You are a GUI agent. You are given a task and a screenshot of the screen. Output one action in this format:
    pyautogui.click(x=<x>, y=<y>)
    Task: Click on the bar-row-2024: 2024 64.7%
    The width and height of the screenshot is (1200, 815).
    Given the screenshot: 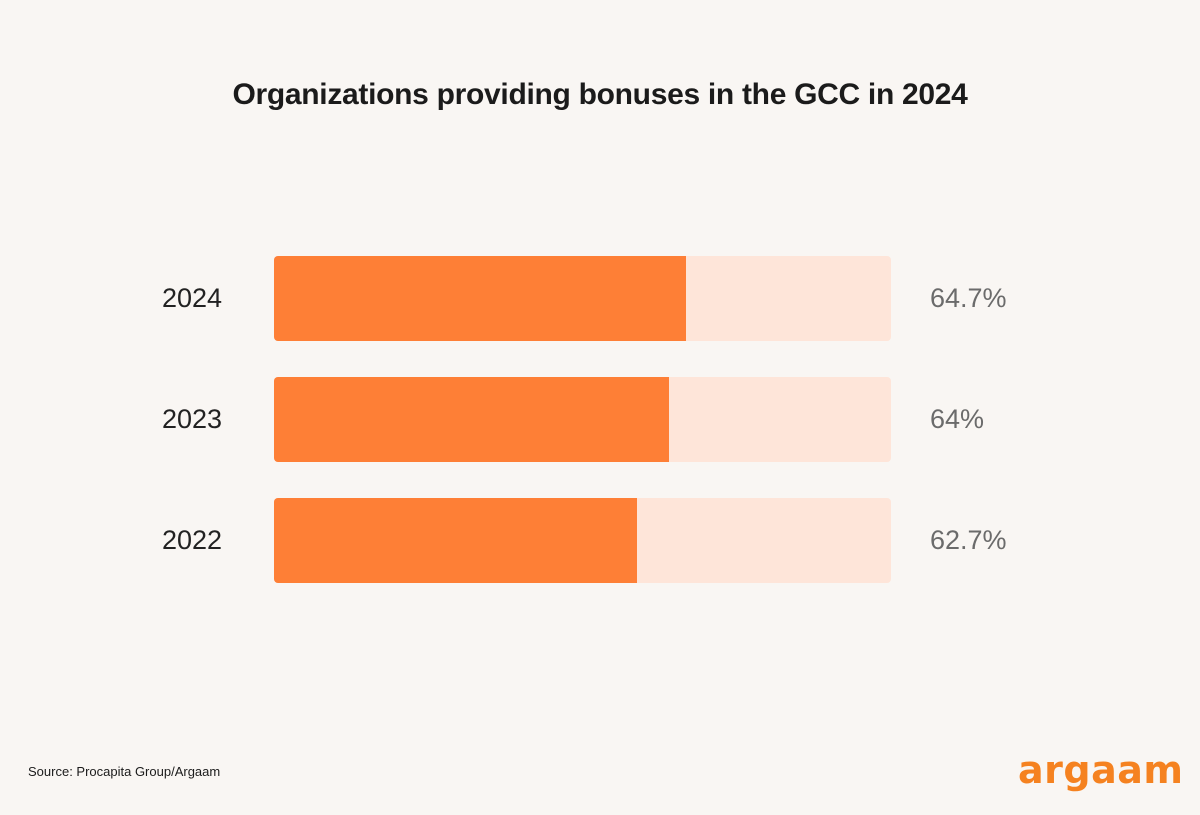 What is the action you would take?
    pyautogui.click(x=600, y=298)
    